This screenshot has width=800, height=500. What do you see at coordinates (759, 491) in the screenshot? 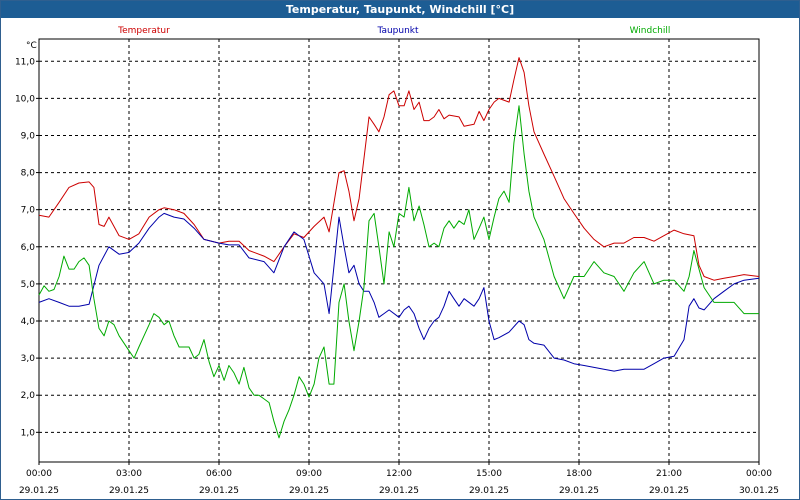
I see `x-tick-label-date: 30.01.25` at bounding box center [759, 491].